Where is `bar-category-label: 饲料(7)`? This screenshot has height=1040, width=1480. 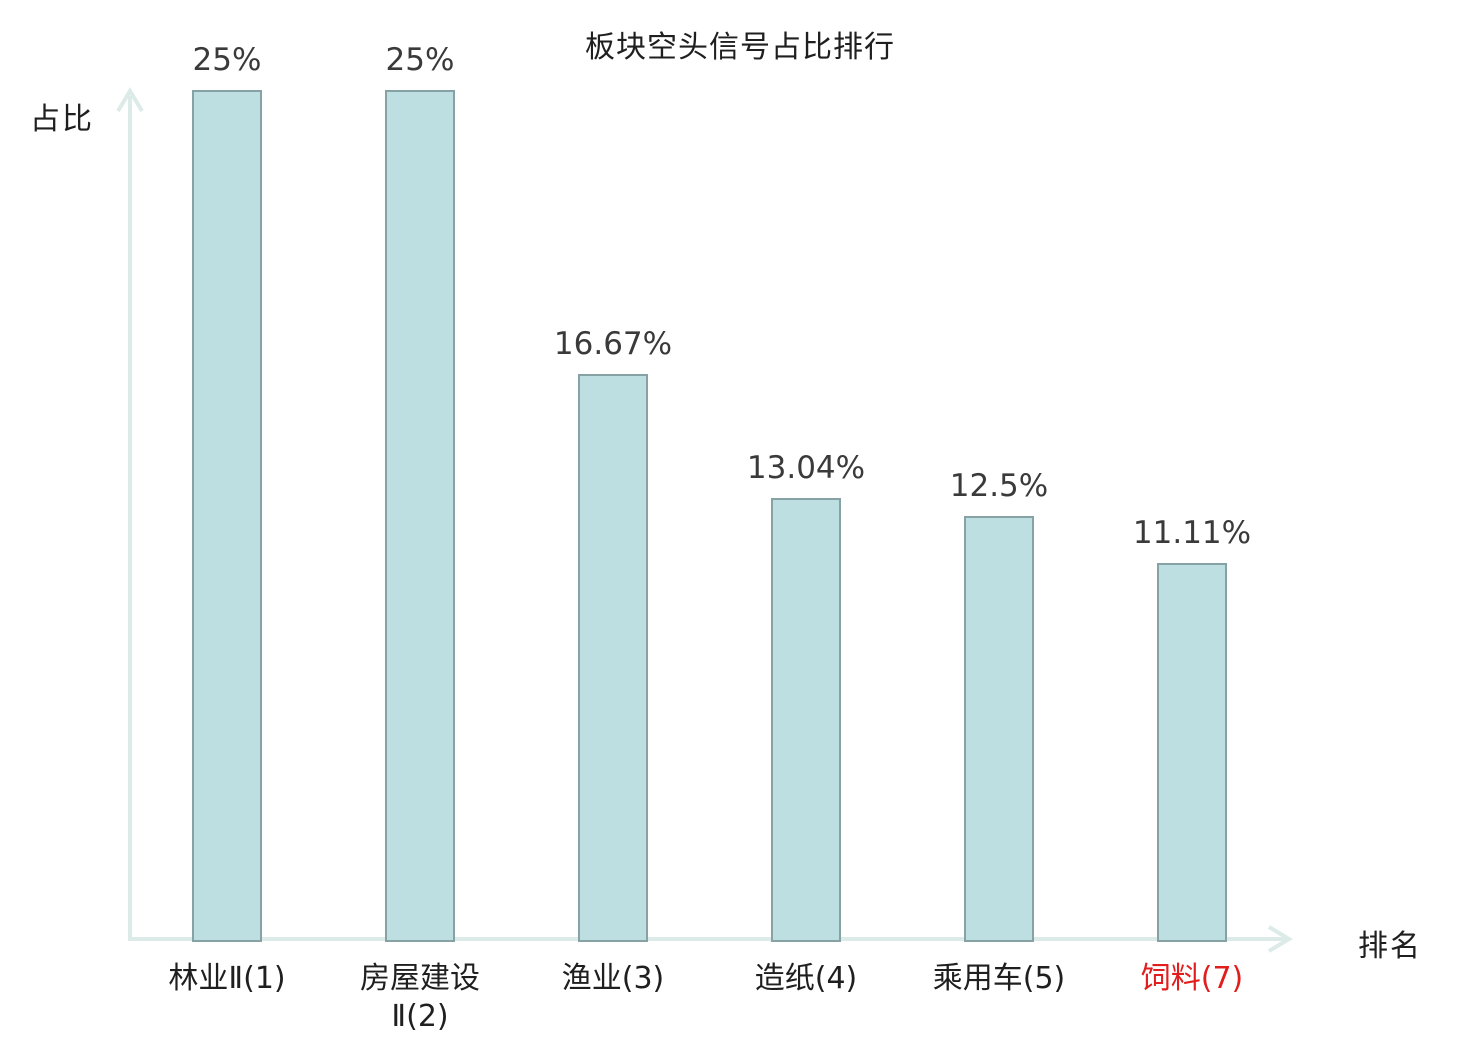
bar-category-label: 饲料(7) is located at coordinates (1192, 978).